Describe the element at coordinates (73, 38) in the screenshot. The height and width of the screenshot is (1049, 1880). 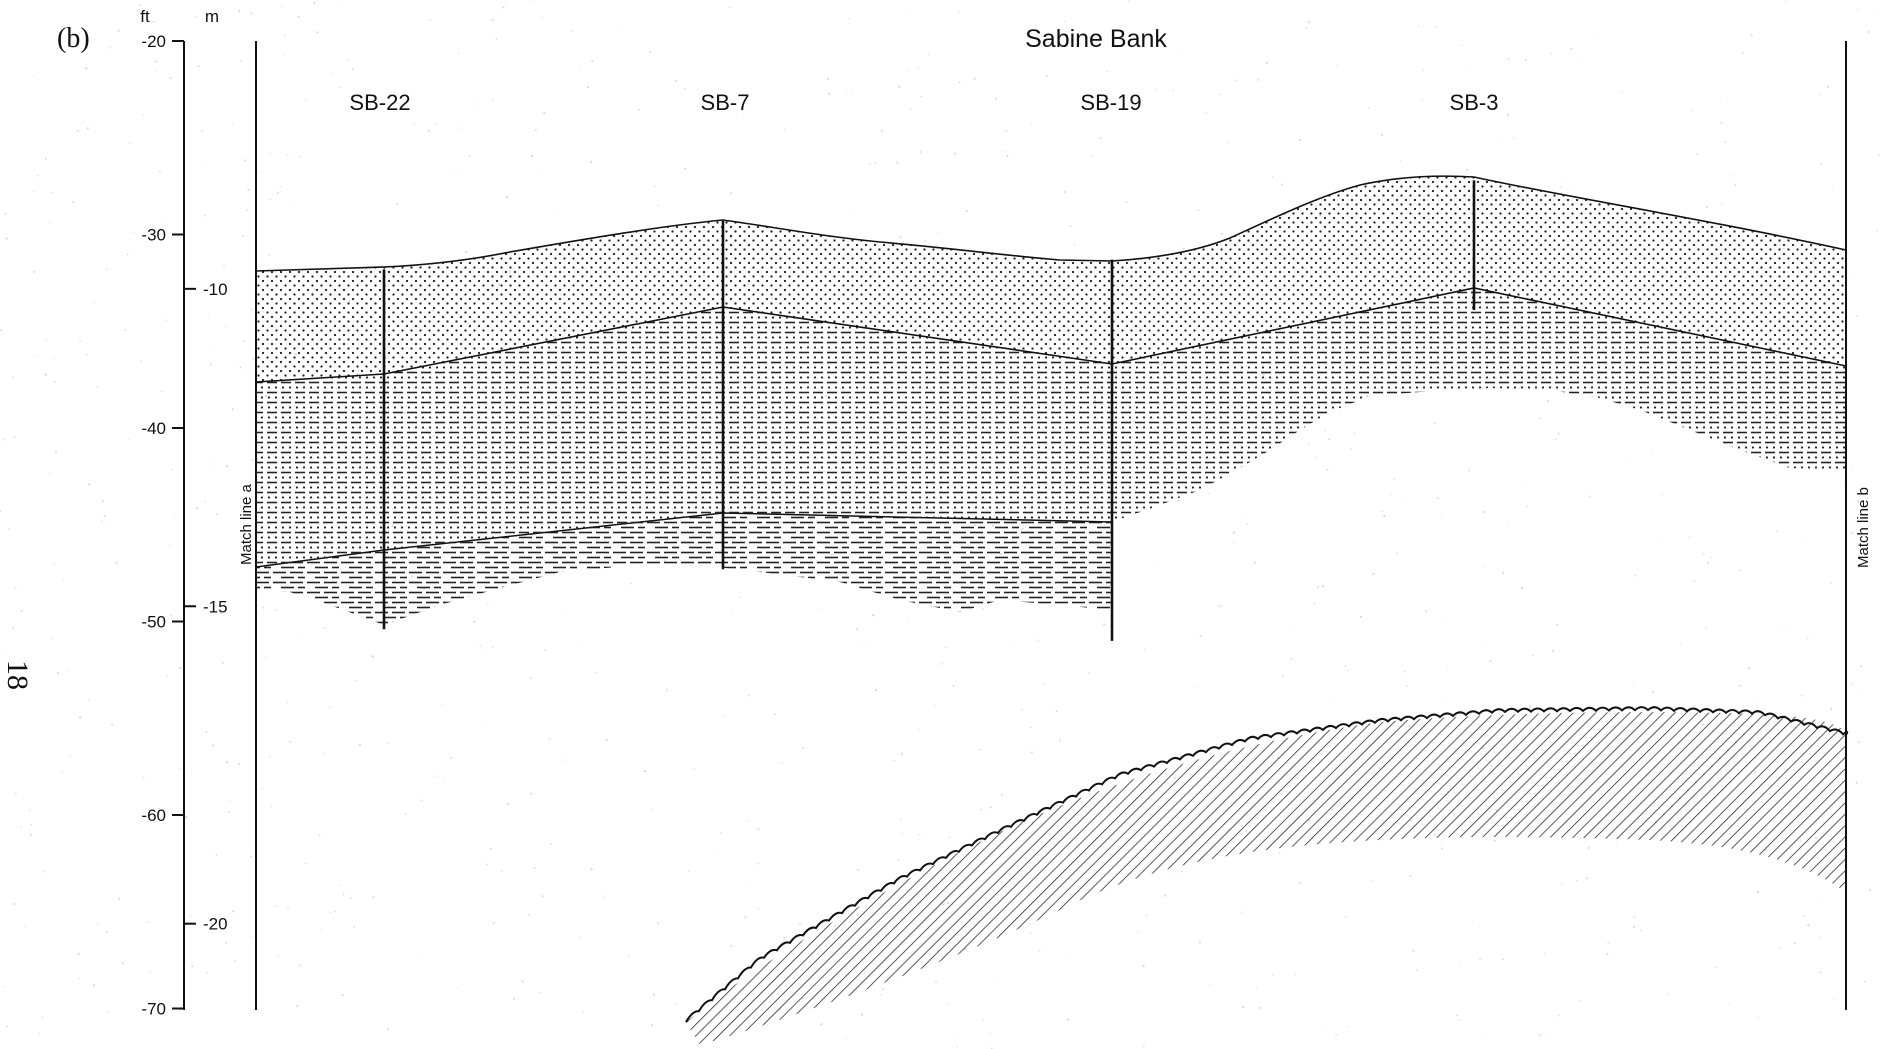
I see `panel-label: (b)` at that location.